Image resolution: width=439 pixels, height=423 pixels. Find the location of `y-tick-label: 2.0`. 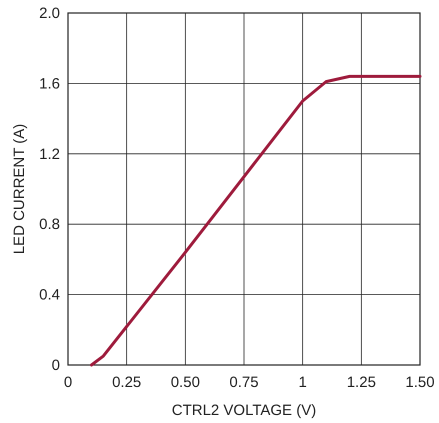

y-tick-label: 2.0 is located at coordinates (49, 13).